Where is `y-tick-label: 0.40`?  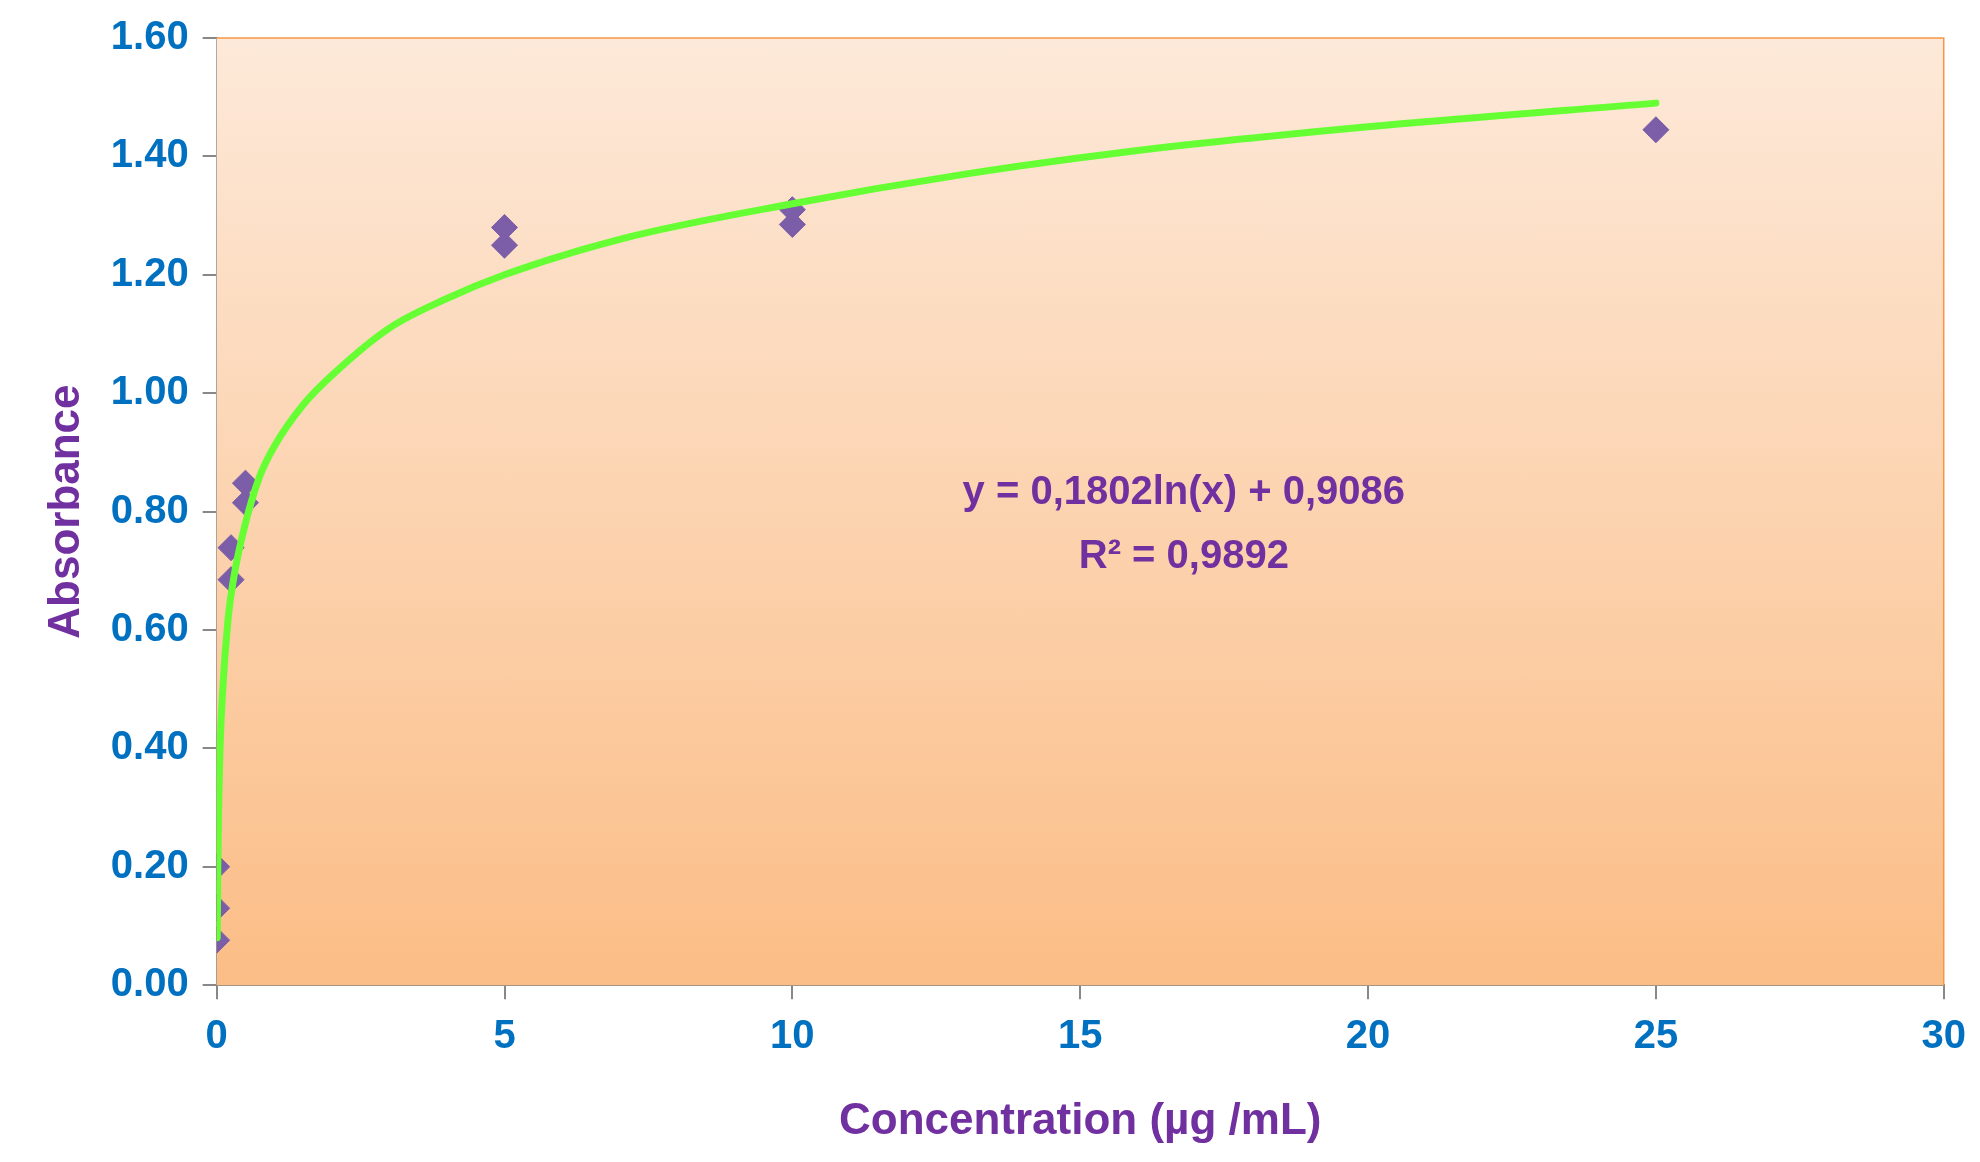
y-tick-label: 0.40 is located at coordinates (149, 745).